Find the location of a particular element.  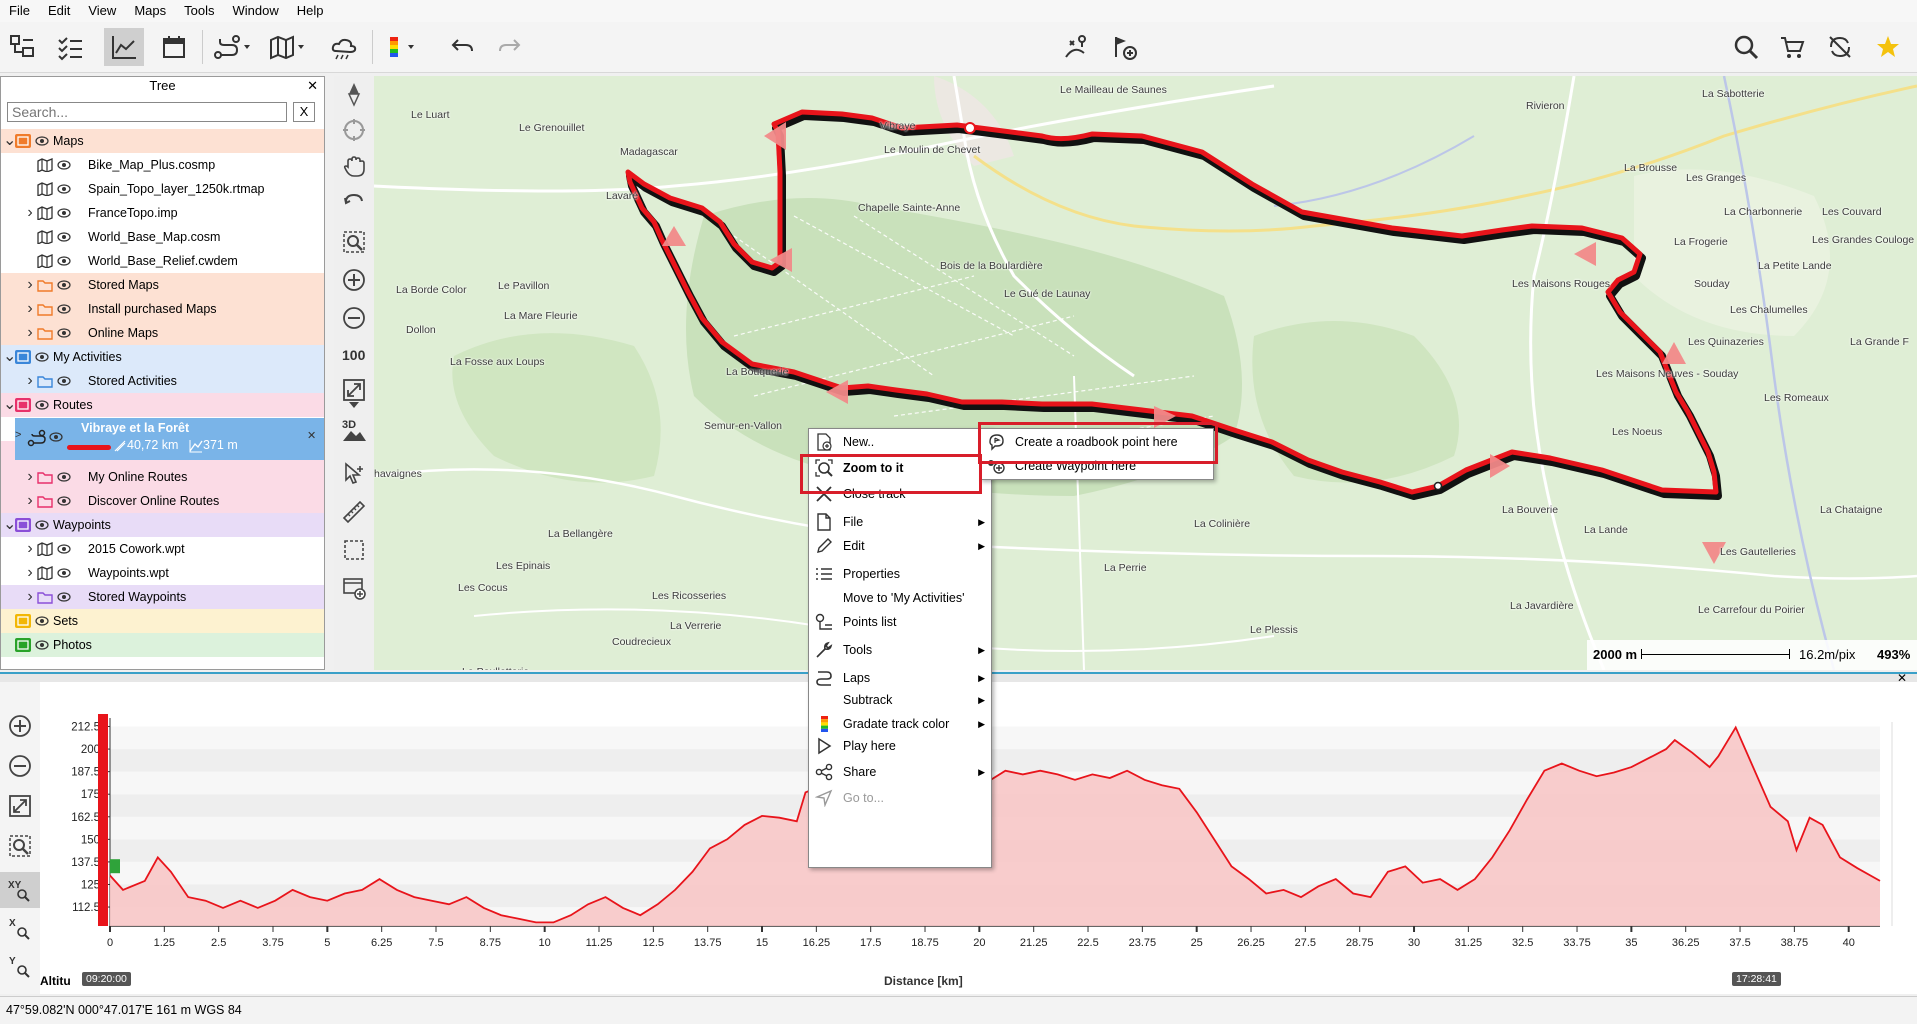

tree-row: › My Online Routes is located at coordinates (162, 477).